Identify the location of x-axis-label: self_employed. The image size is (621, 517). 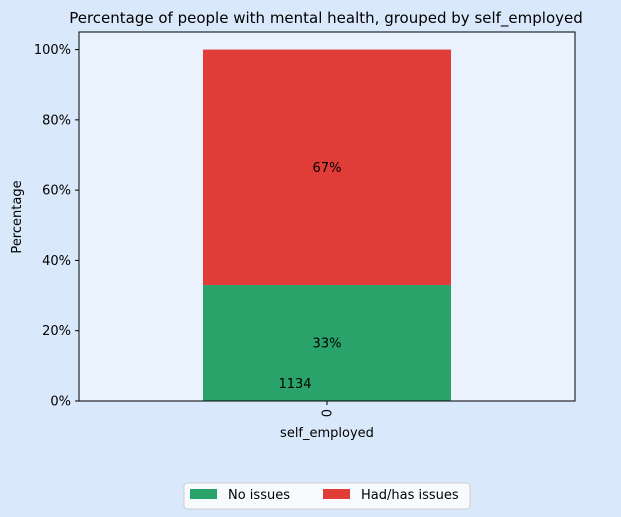
(327, 433).